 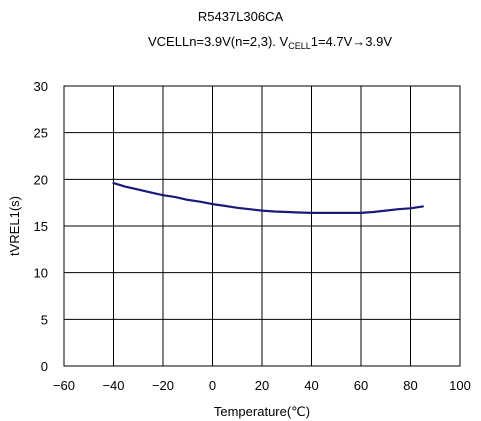 I want to click on x-tick-label: 20, so click(x=262, y=385).